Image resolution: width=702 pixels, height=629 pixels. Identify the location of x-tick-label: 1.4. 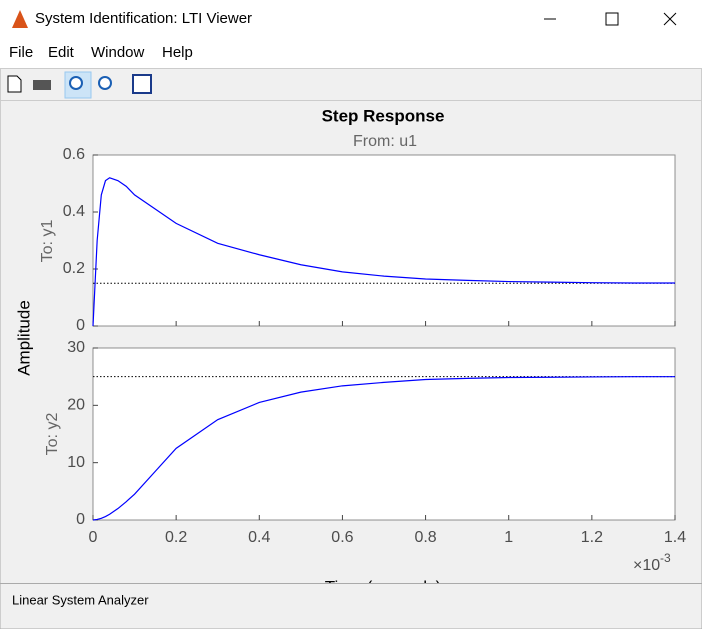
(675, 537).